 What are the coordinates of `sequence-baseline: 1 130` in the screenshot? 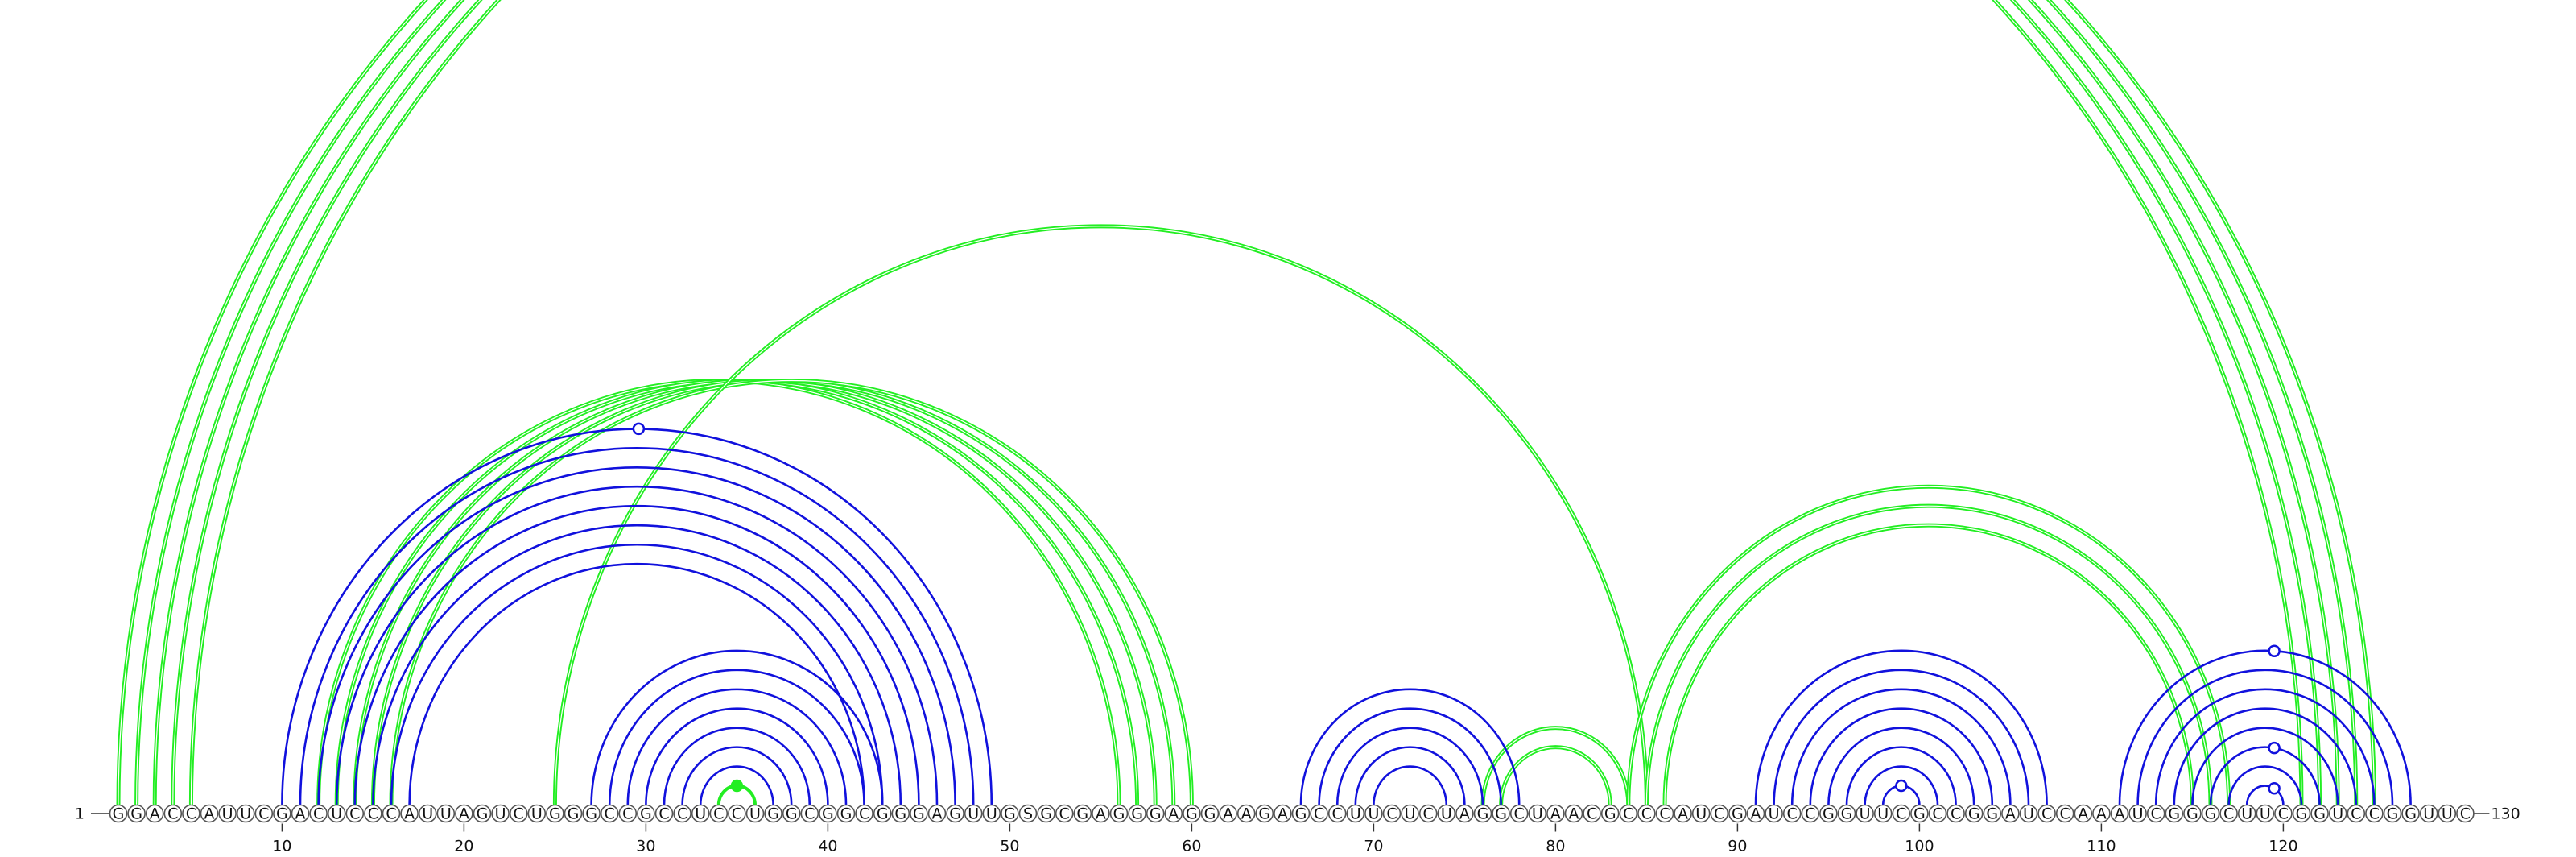 It's located at (1297, 814).